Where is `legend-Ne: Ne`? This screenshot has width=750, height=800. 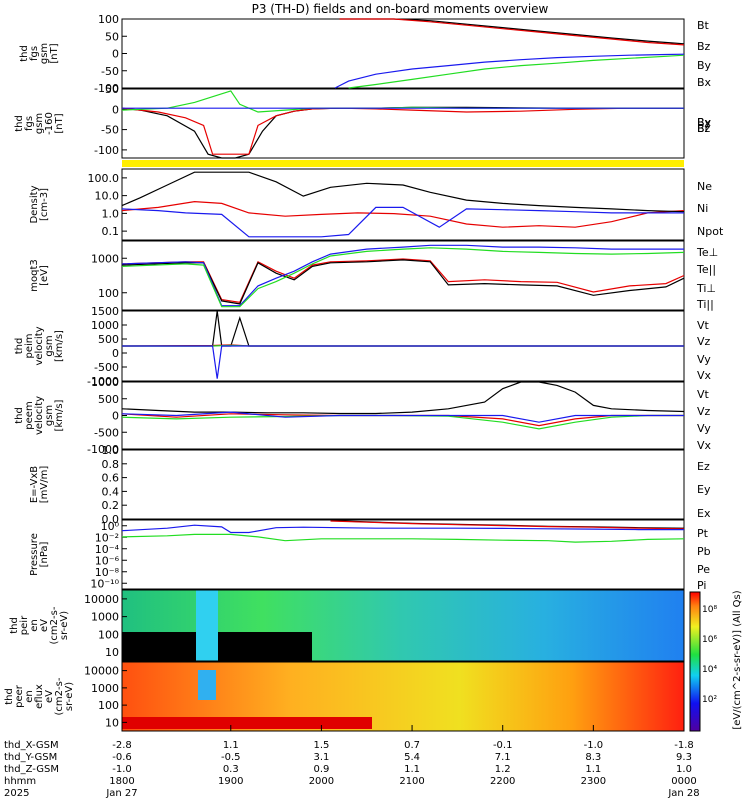 legend-Ne: Ne is located at coordinates (704, 186).